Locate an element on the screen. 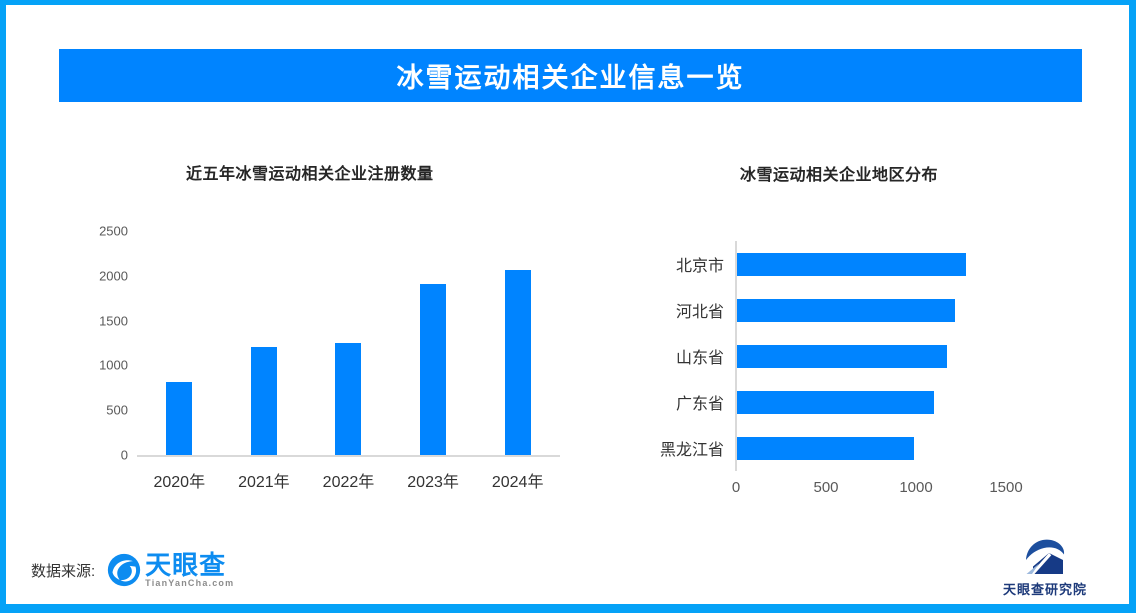 This screenshot has height=613, width=1136. institute-logo: 天眼查研究院 is located at coordinates (1045, 566).